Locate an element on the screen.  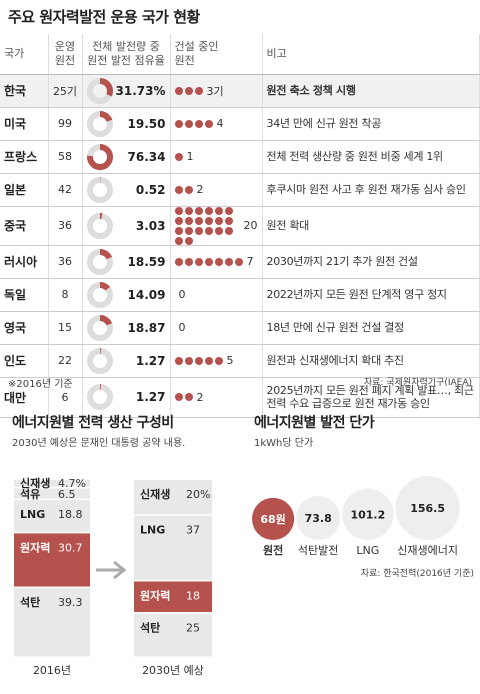
bubble-value: 156.5 is located at coordinates (427, 508).